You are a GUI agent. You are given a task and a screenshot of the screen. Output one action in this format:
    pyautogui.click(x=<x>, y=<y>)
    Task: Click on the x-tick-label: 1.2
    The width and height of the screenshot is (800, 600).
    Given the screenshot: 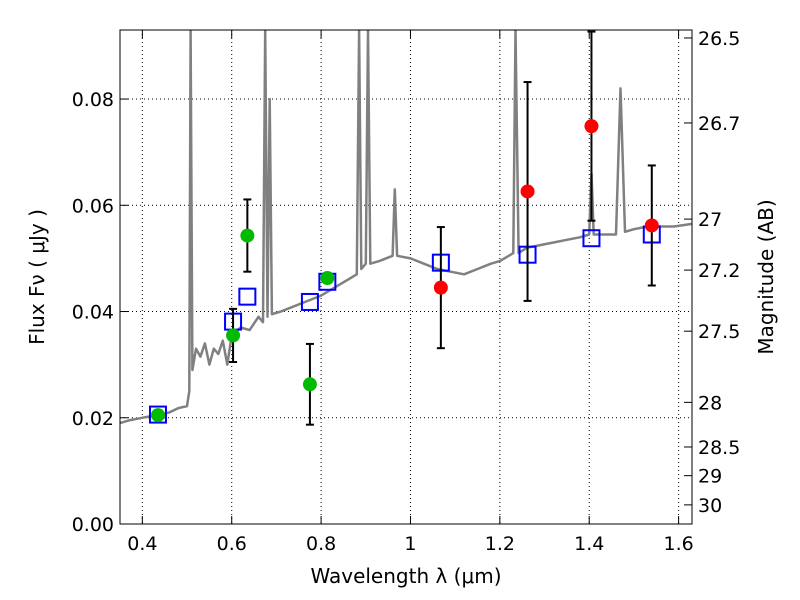 What is the action you would take?
    pyautogui.click(x=500, y=544)
    